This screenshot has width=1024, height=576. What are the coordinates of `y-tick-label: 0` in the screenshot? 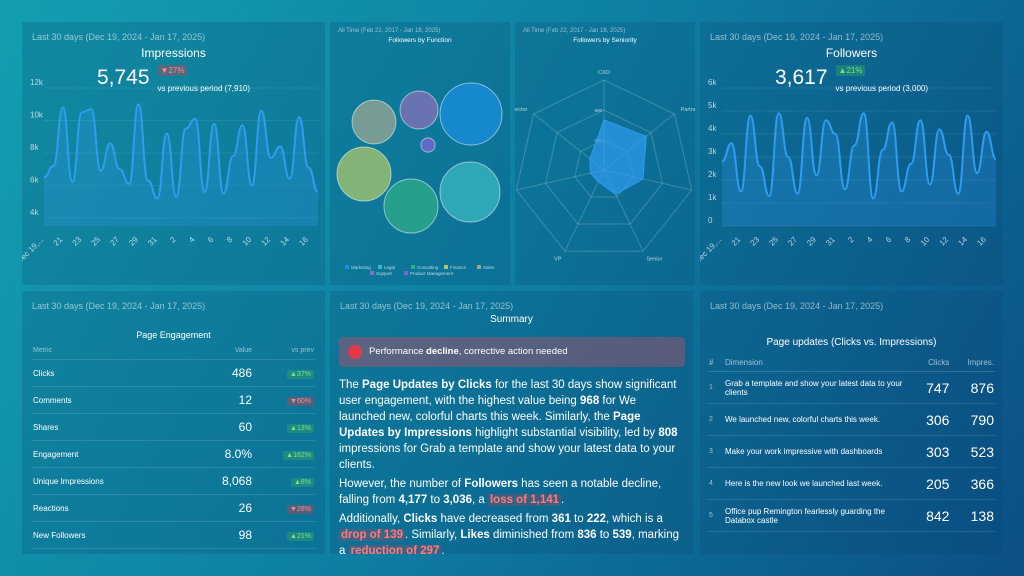 It's located at (710, 220).